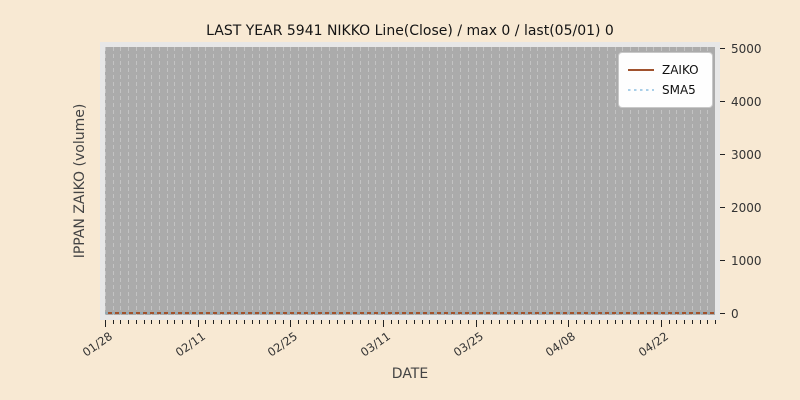 Image resolution: width=800 pixels, height=400 pixels. What do you see at coordinates (80, 181) in the screenshot?
I see `y-axis-label: IPPAN ZAIKO (volume)` at bounding box center [80, 181].